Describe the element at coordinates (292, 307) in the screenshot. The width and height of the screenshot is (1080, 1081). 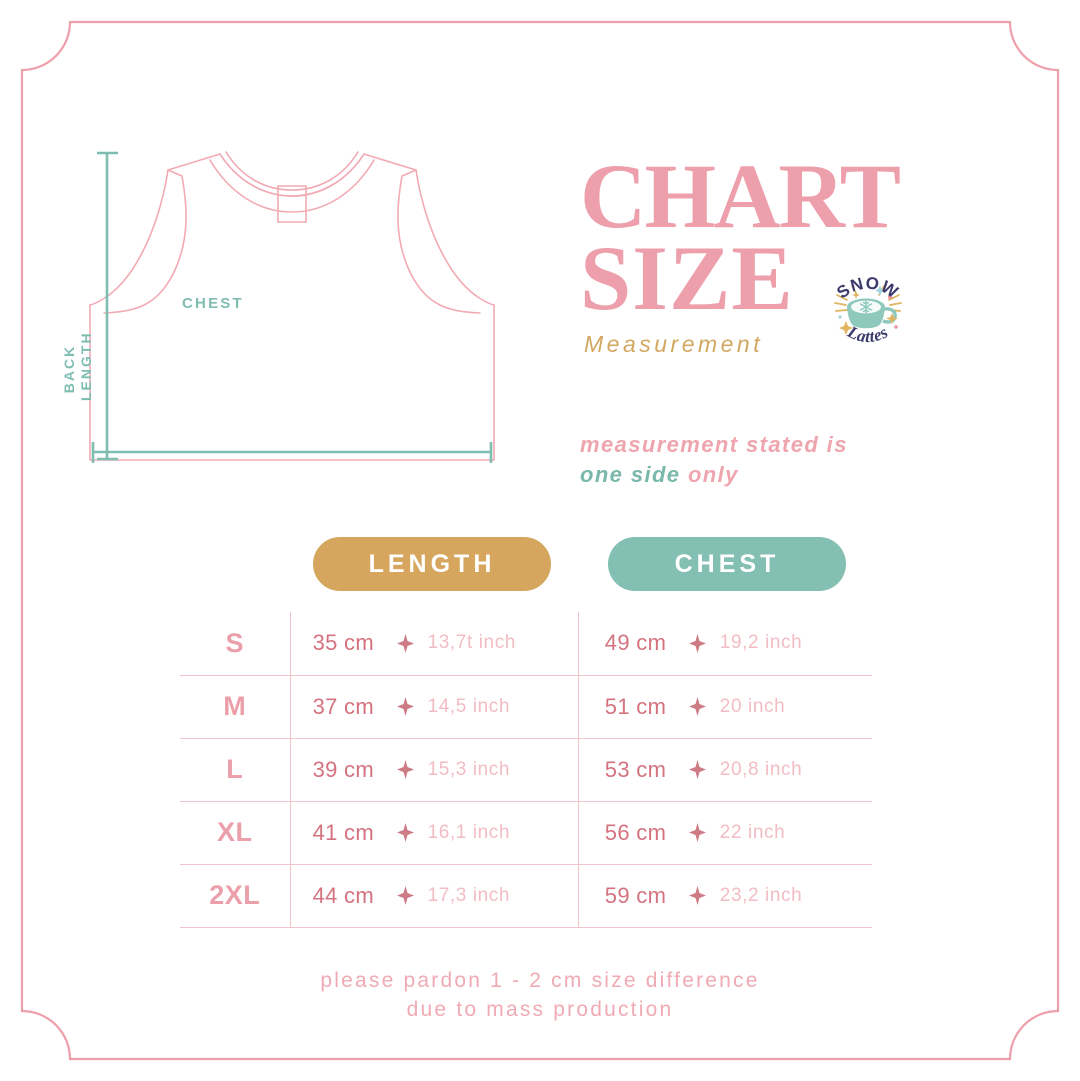
I see `garment-illustration` at that location.